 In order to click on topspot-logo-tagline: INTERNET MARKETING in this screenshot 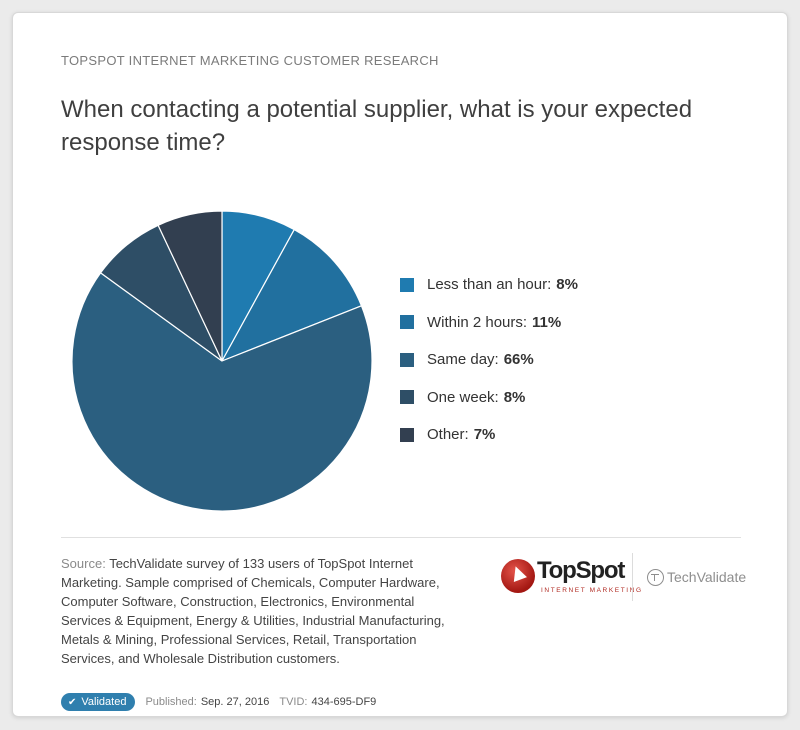, I will do `click(592, 590)`.